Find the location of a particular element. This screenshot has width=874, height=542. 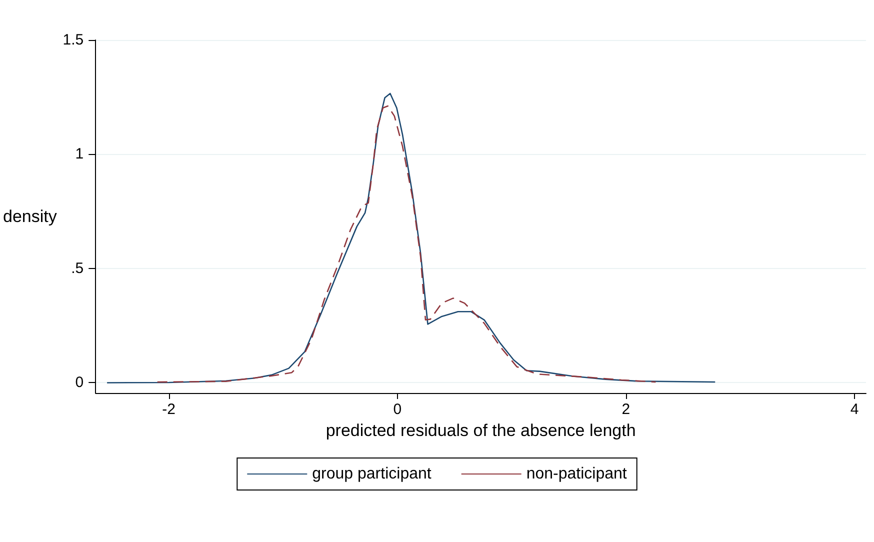

x-tick-label: 0 is located at coordinates (397, 409).